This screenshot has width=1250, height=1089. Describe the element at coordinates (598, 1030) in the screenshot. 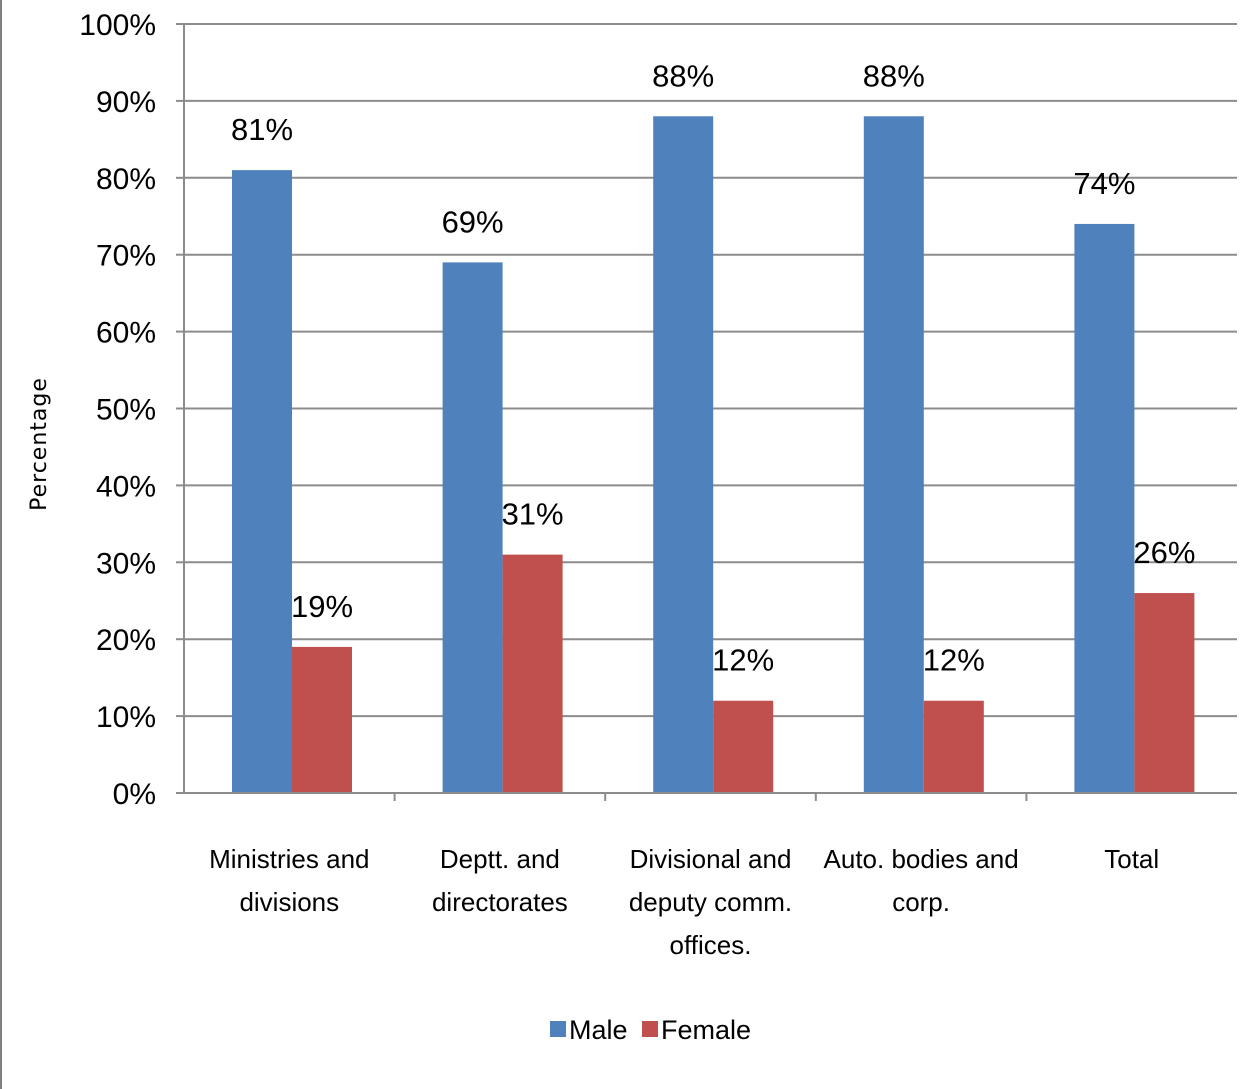

I see `legend-label-male: Male` at that location.